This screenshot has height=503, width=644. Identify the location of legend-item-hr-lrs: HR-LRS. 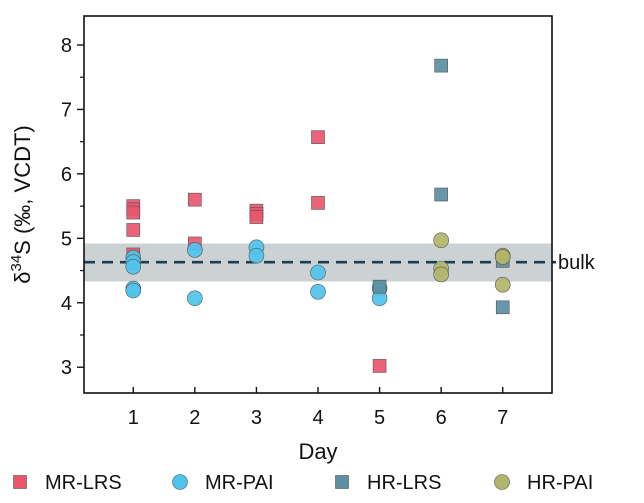
(388, 483).